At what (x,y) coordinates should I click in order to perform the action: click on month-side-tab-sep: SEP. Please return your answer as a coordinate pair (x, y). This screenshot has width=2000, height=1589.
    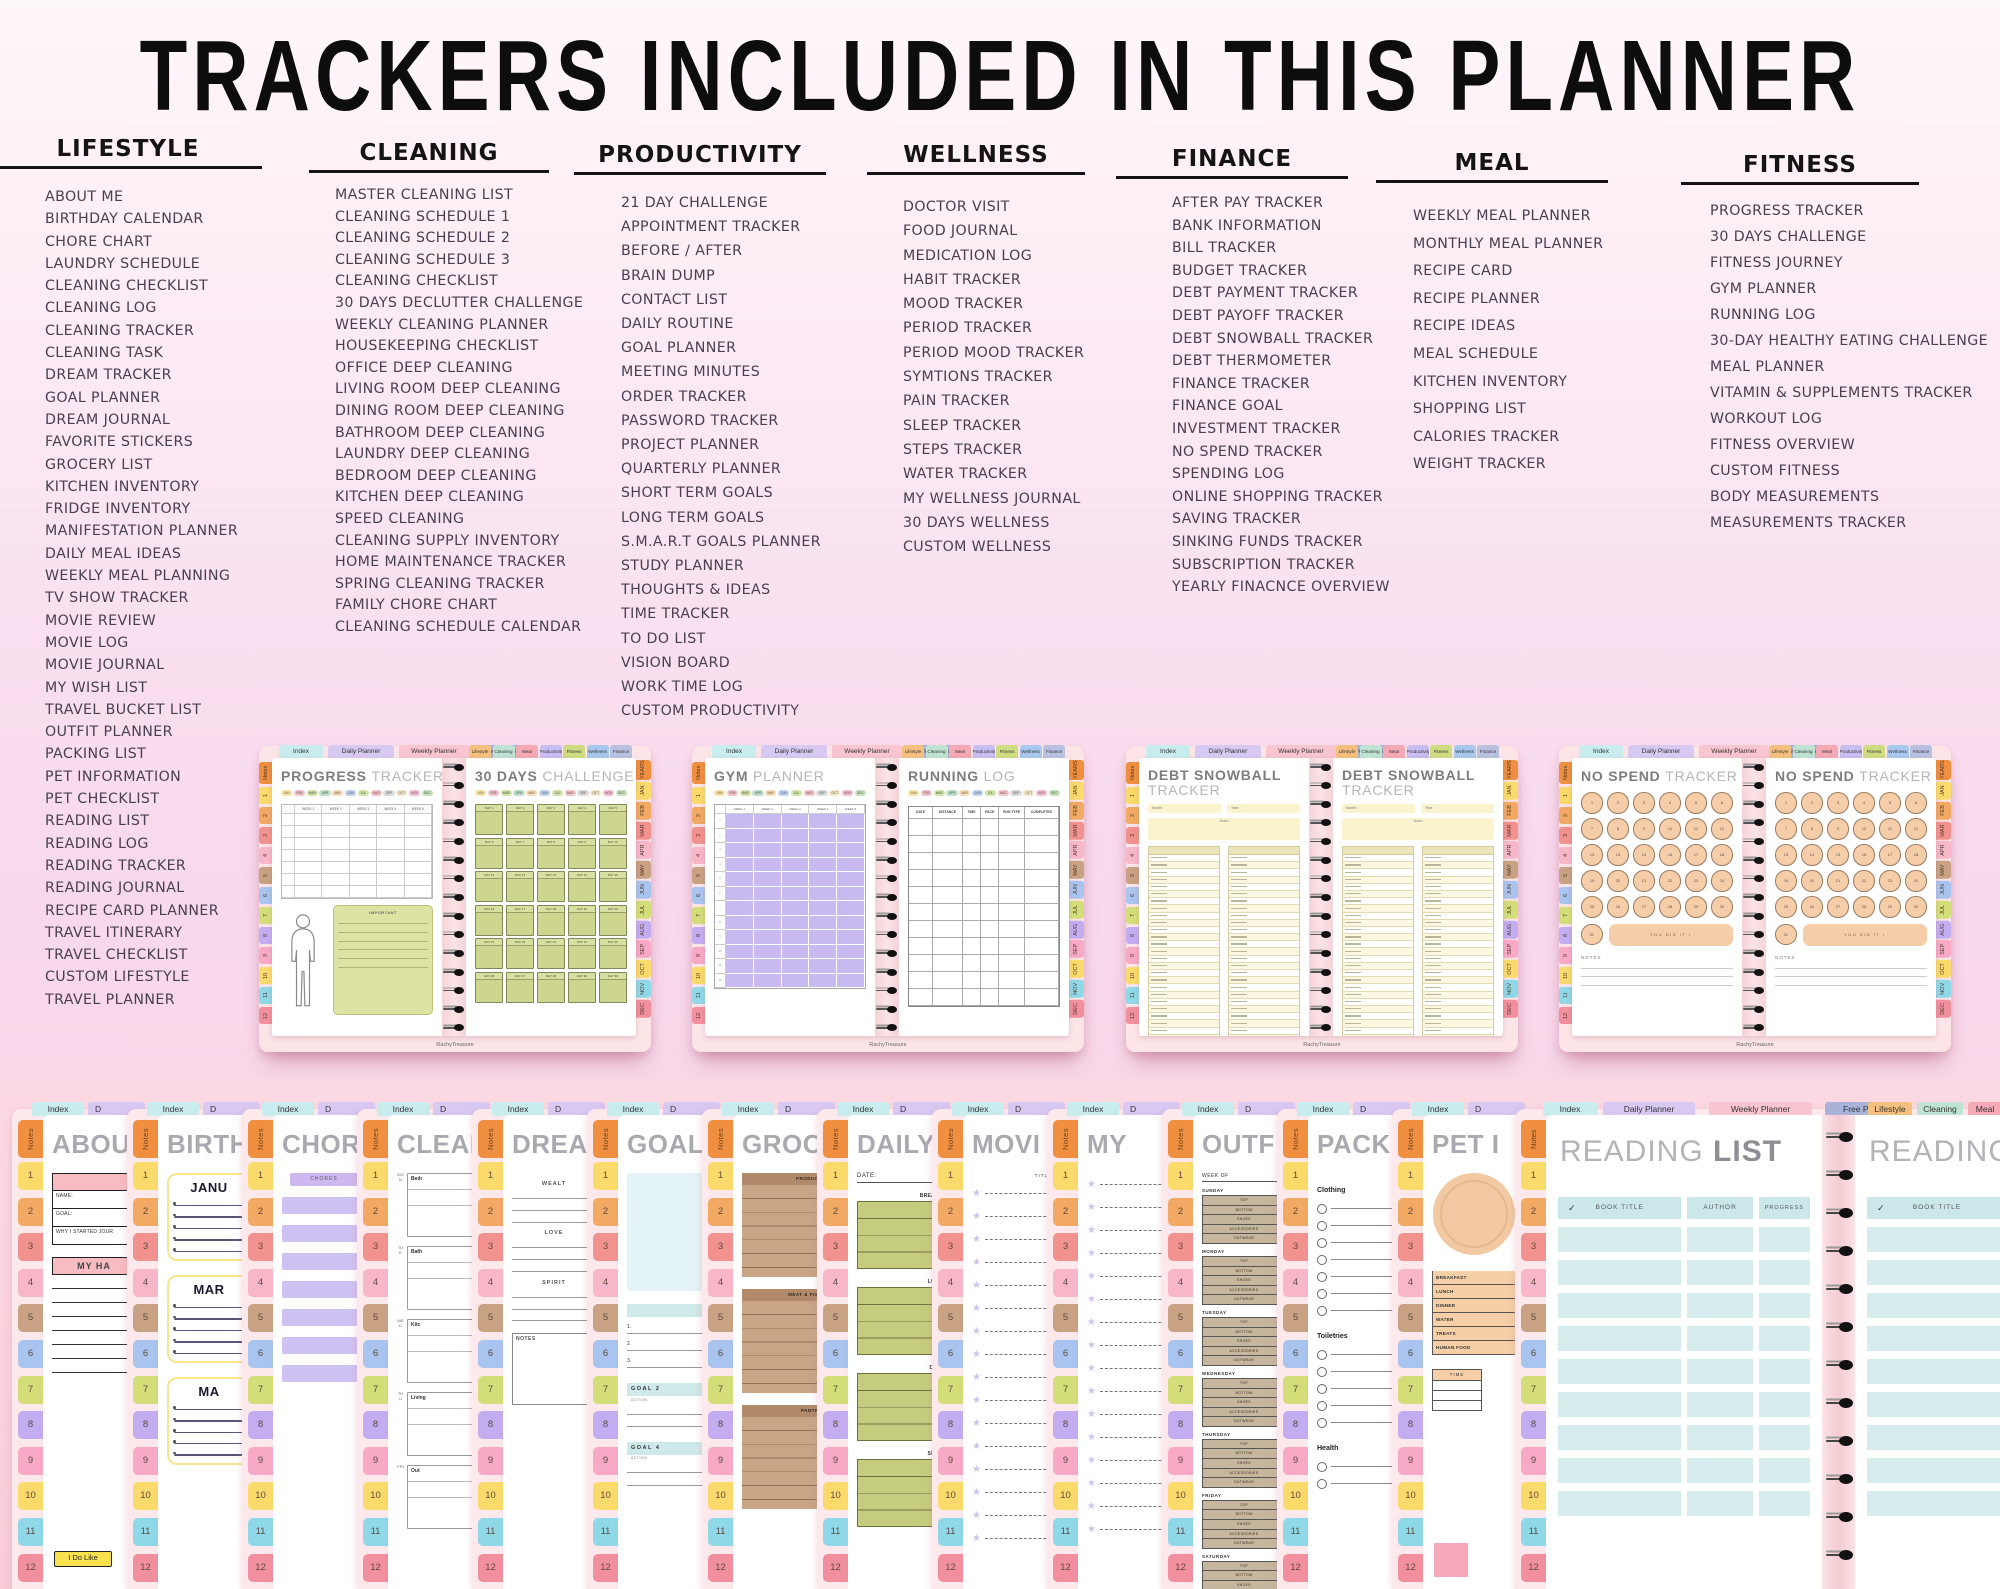
    Looking at the image, I should click on (1943, 949).